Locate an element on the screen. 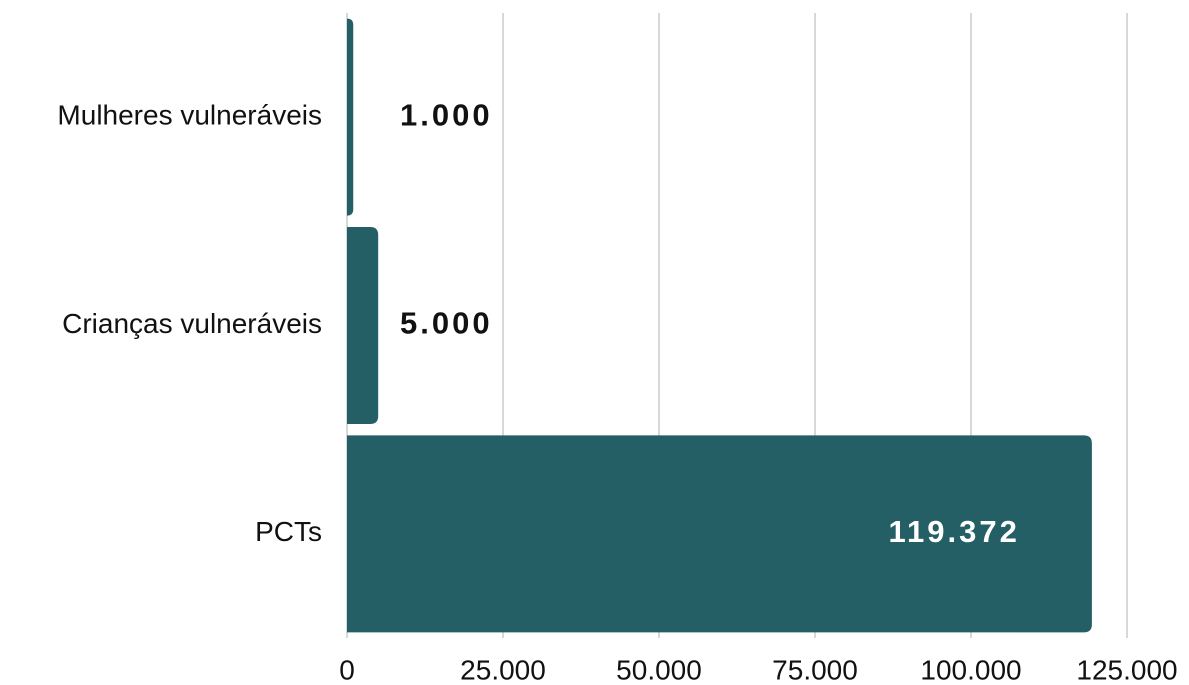 Image resolution: width=1189 pixels, height=685 pixels. value-label: 5.000 is located at coordinates (446, 323).